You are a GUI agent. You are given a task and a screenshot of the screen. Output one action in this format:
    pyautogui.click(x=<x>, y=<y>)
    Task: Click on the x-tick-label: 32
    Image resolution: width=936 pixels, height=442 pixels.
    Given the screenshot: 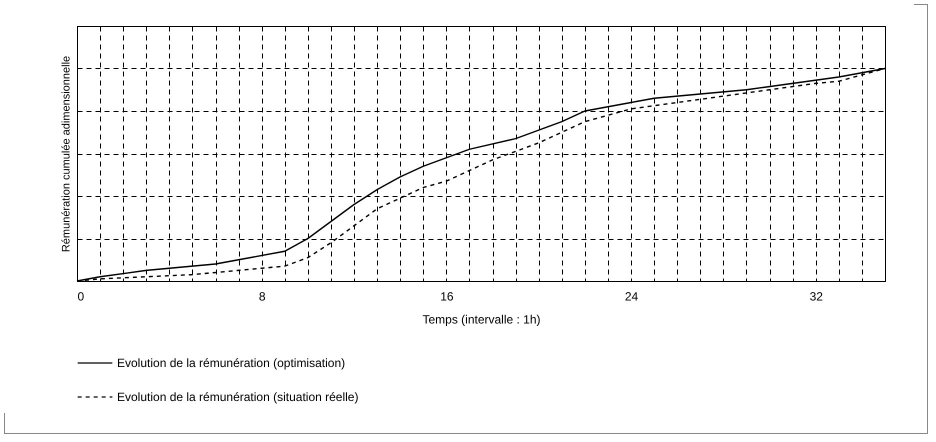 What is the action you would take?
    pyautogui.click(x=817, y=297)
    